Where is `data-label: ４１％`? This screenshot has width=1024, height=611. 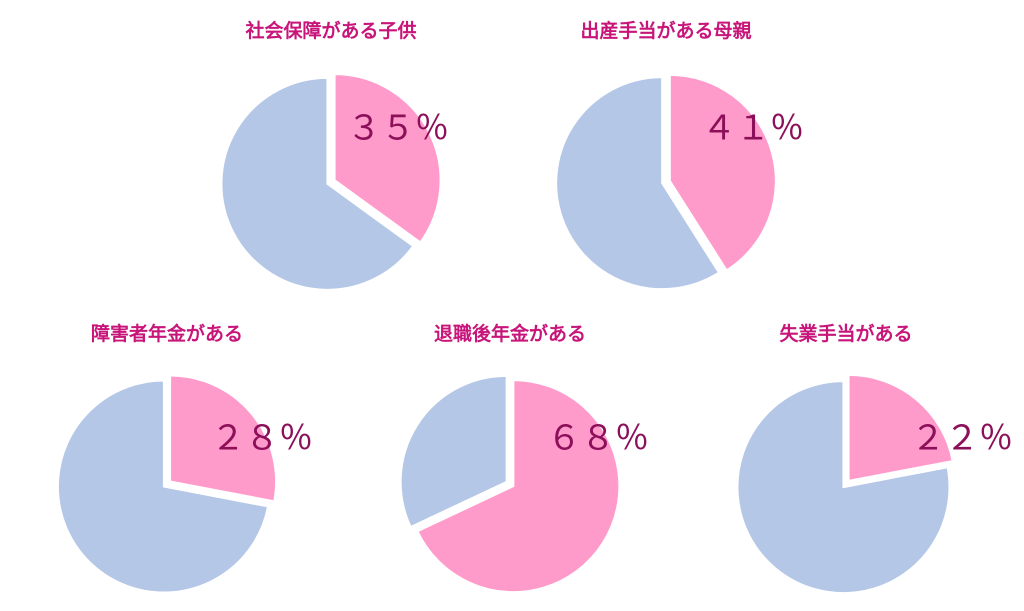 data-label: ４１％ is located at coordinates (753, 129).